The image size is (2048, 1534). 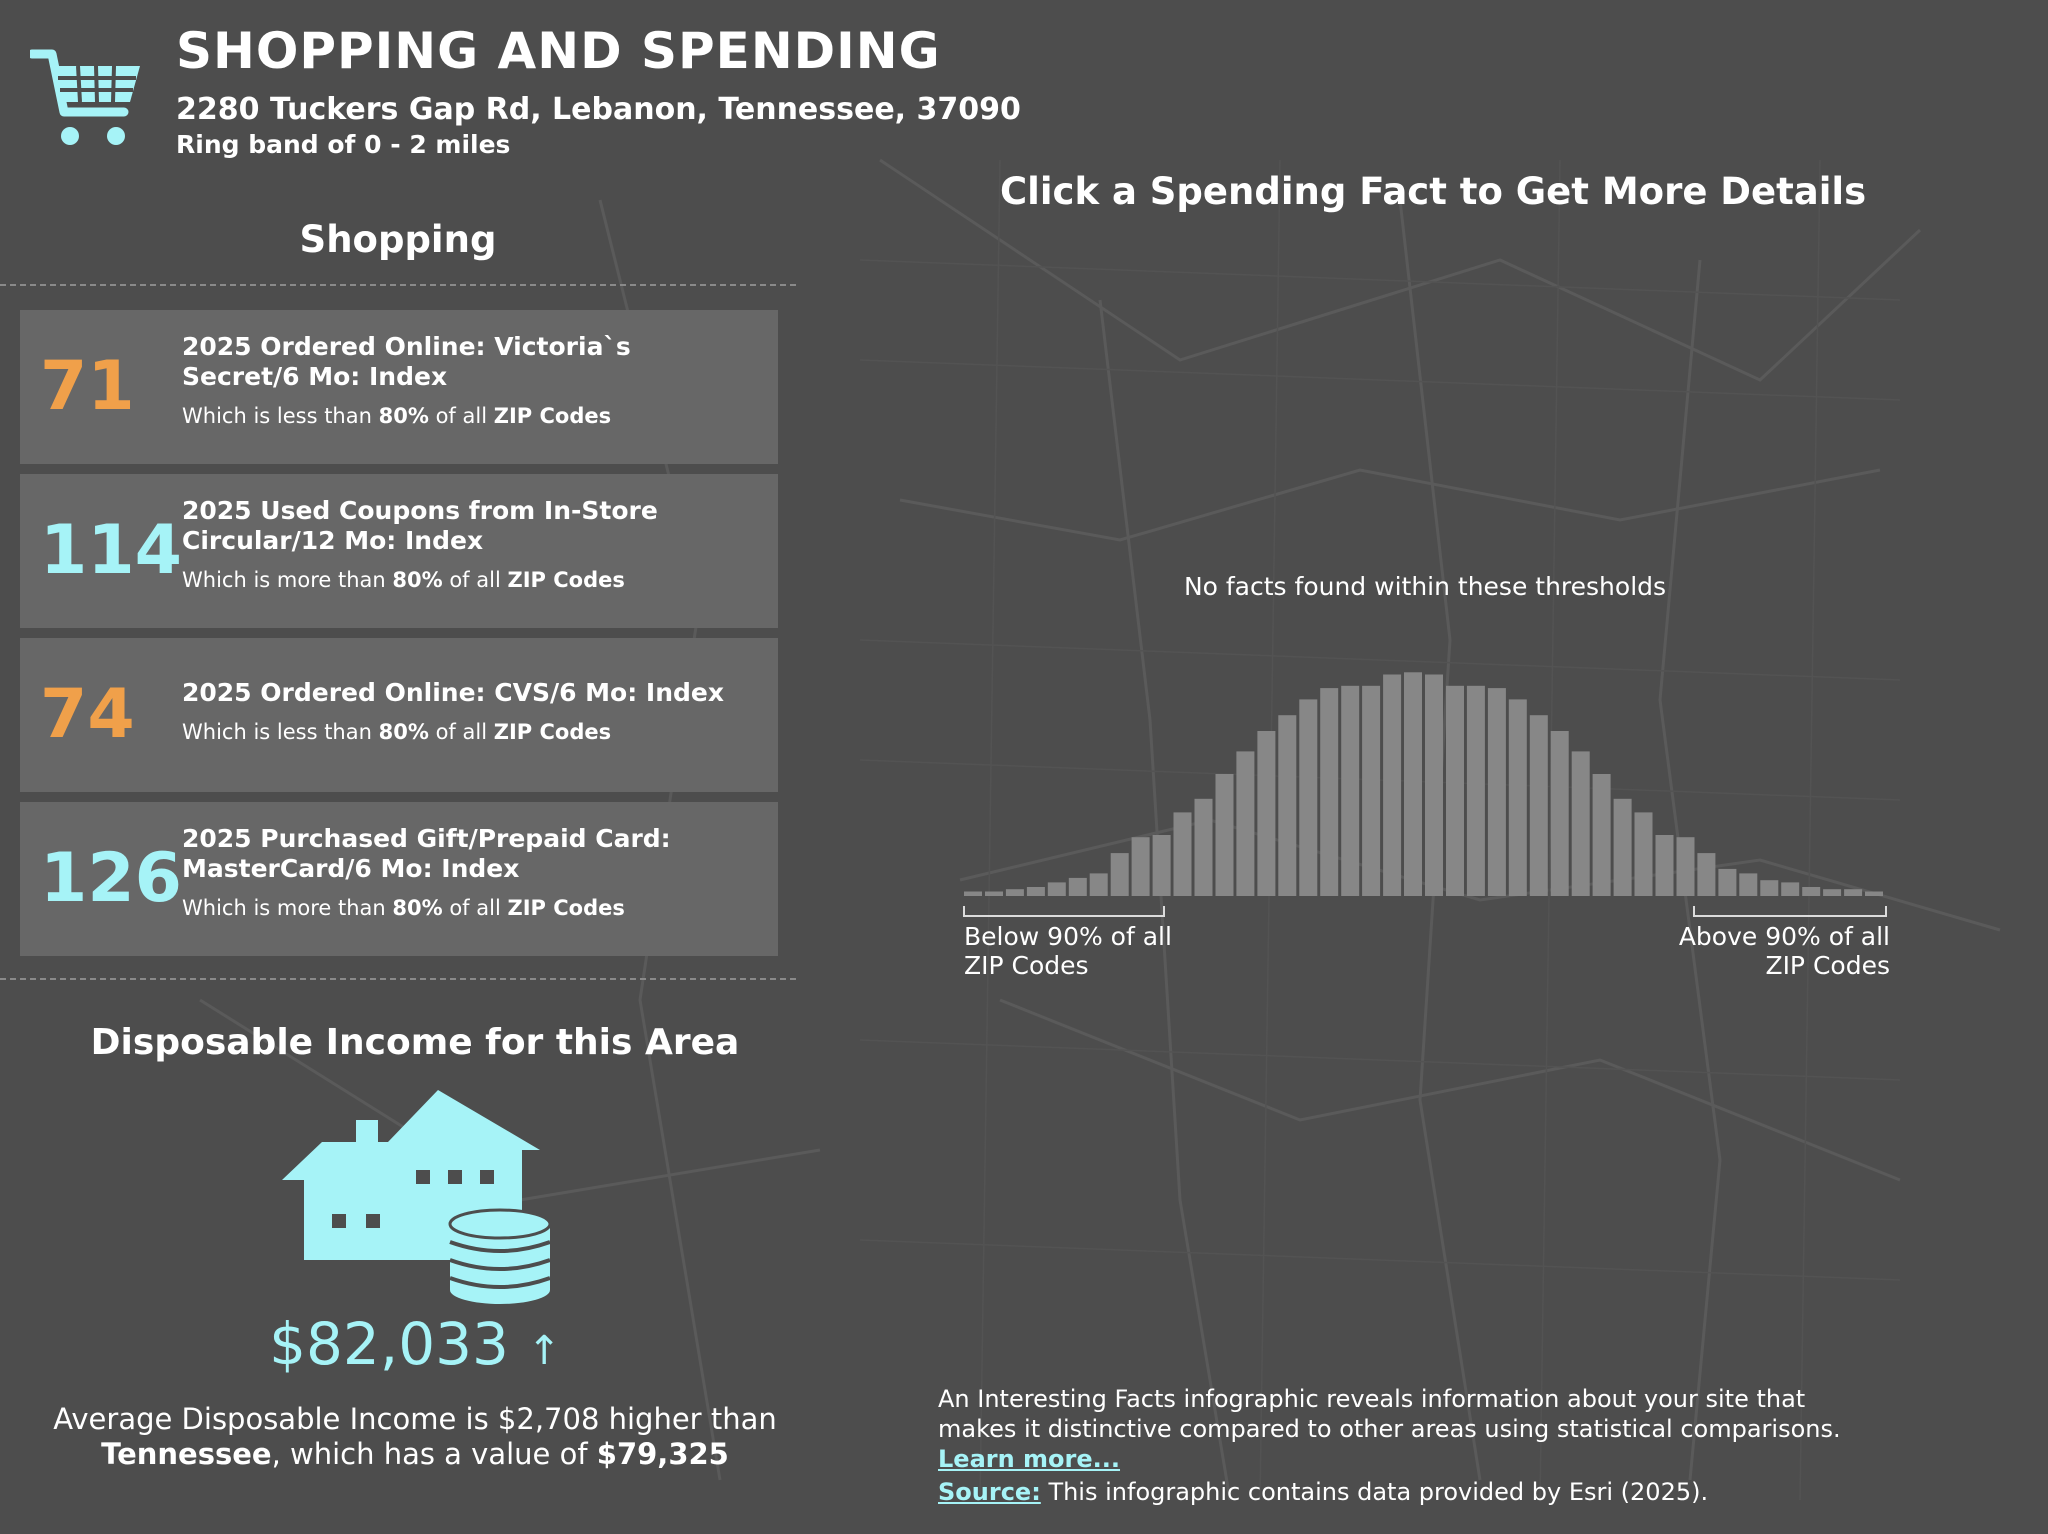 I want to click on ring-band-label: Ring band of 0 - 2 miles, so click(x=343, y=144).